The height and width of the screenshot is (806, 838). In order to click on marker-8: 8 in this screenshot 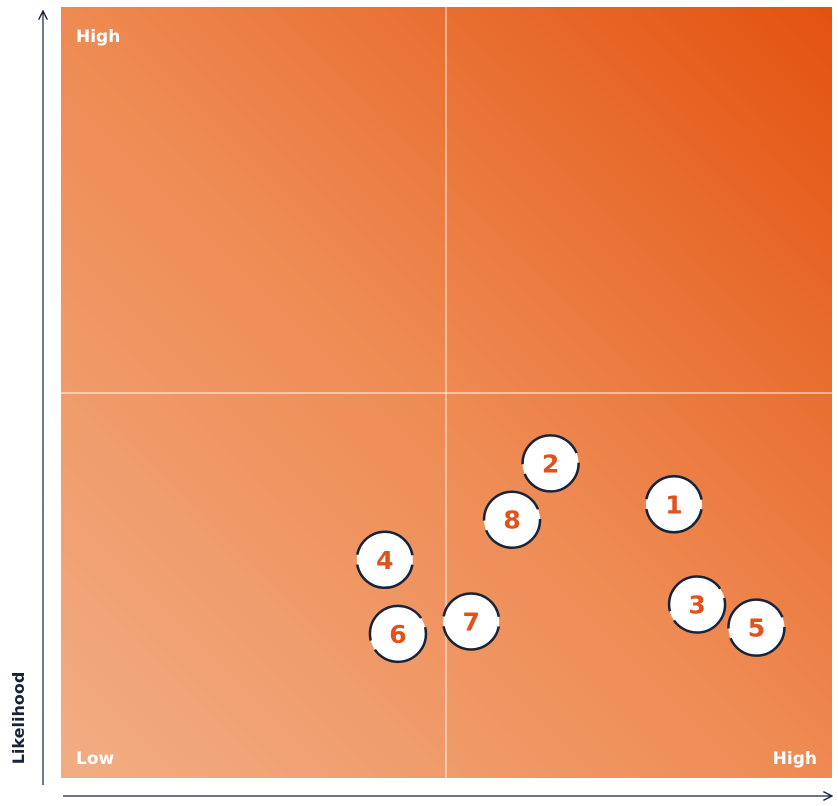, I will do `click(512, 519)`.